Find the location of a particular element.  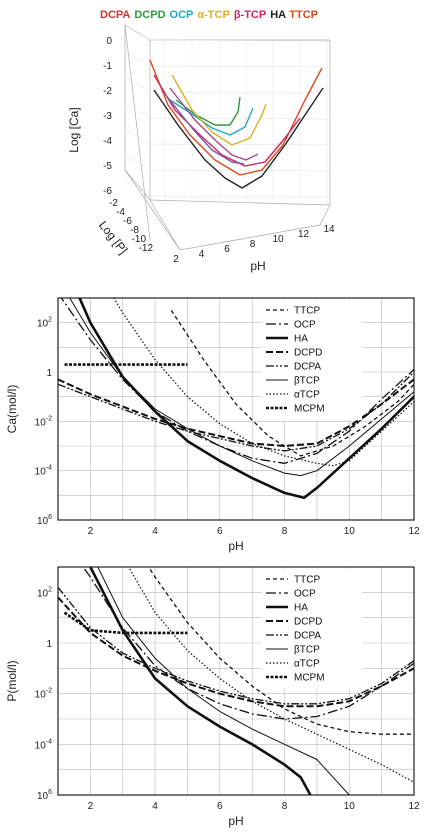

p-x-tick-8: 8 is located at coordinates (285, 806).